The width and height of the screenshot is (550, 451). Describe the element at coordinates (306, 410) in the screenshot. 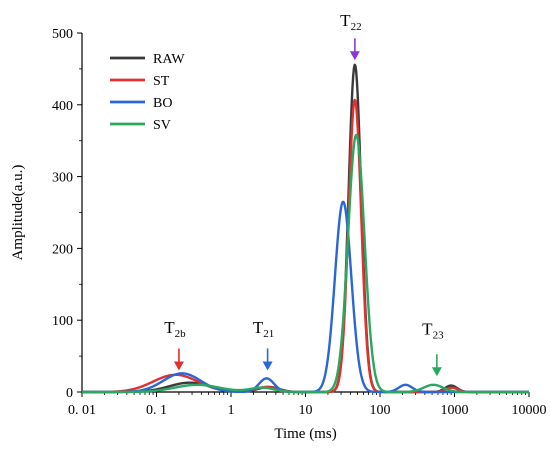

I see `x-tick-label: 10` at that location.